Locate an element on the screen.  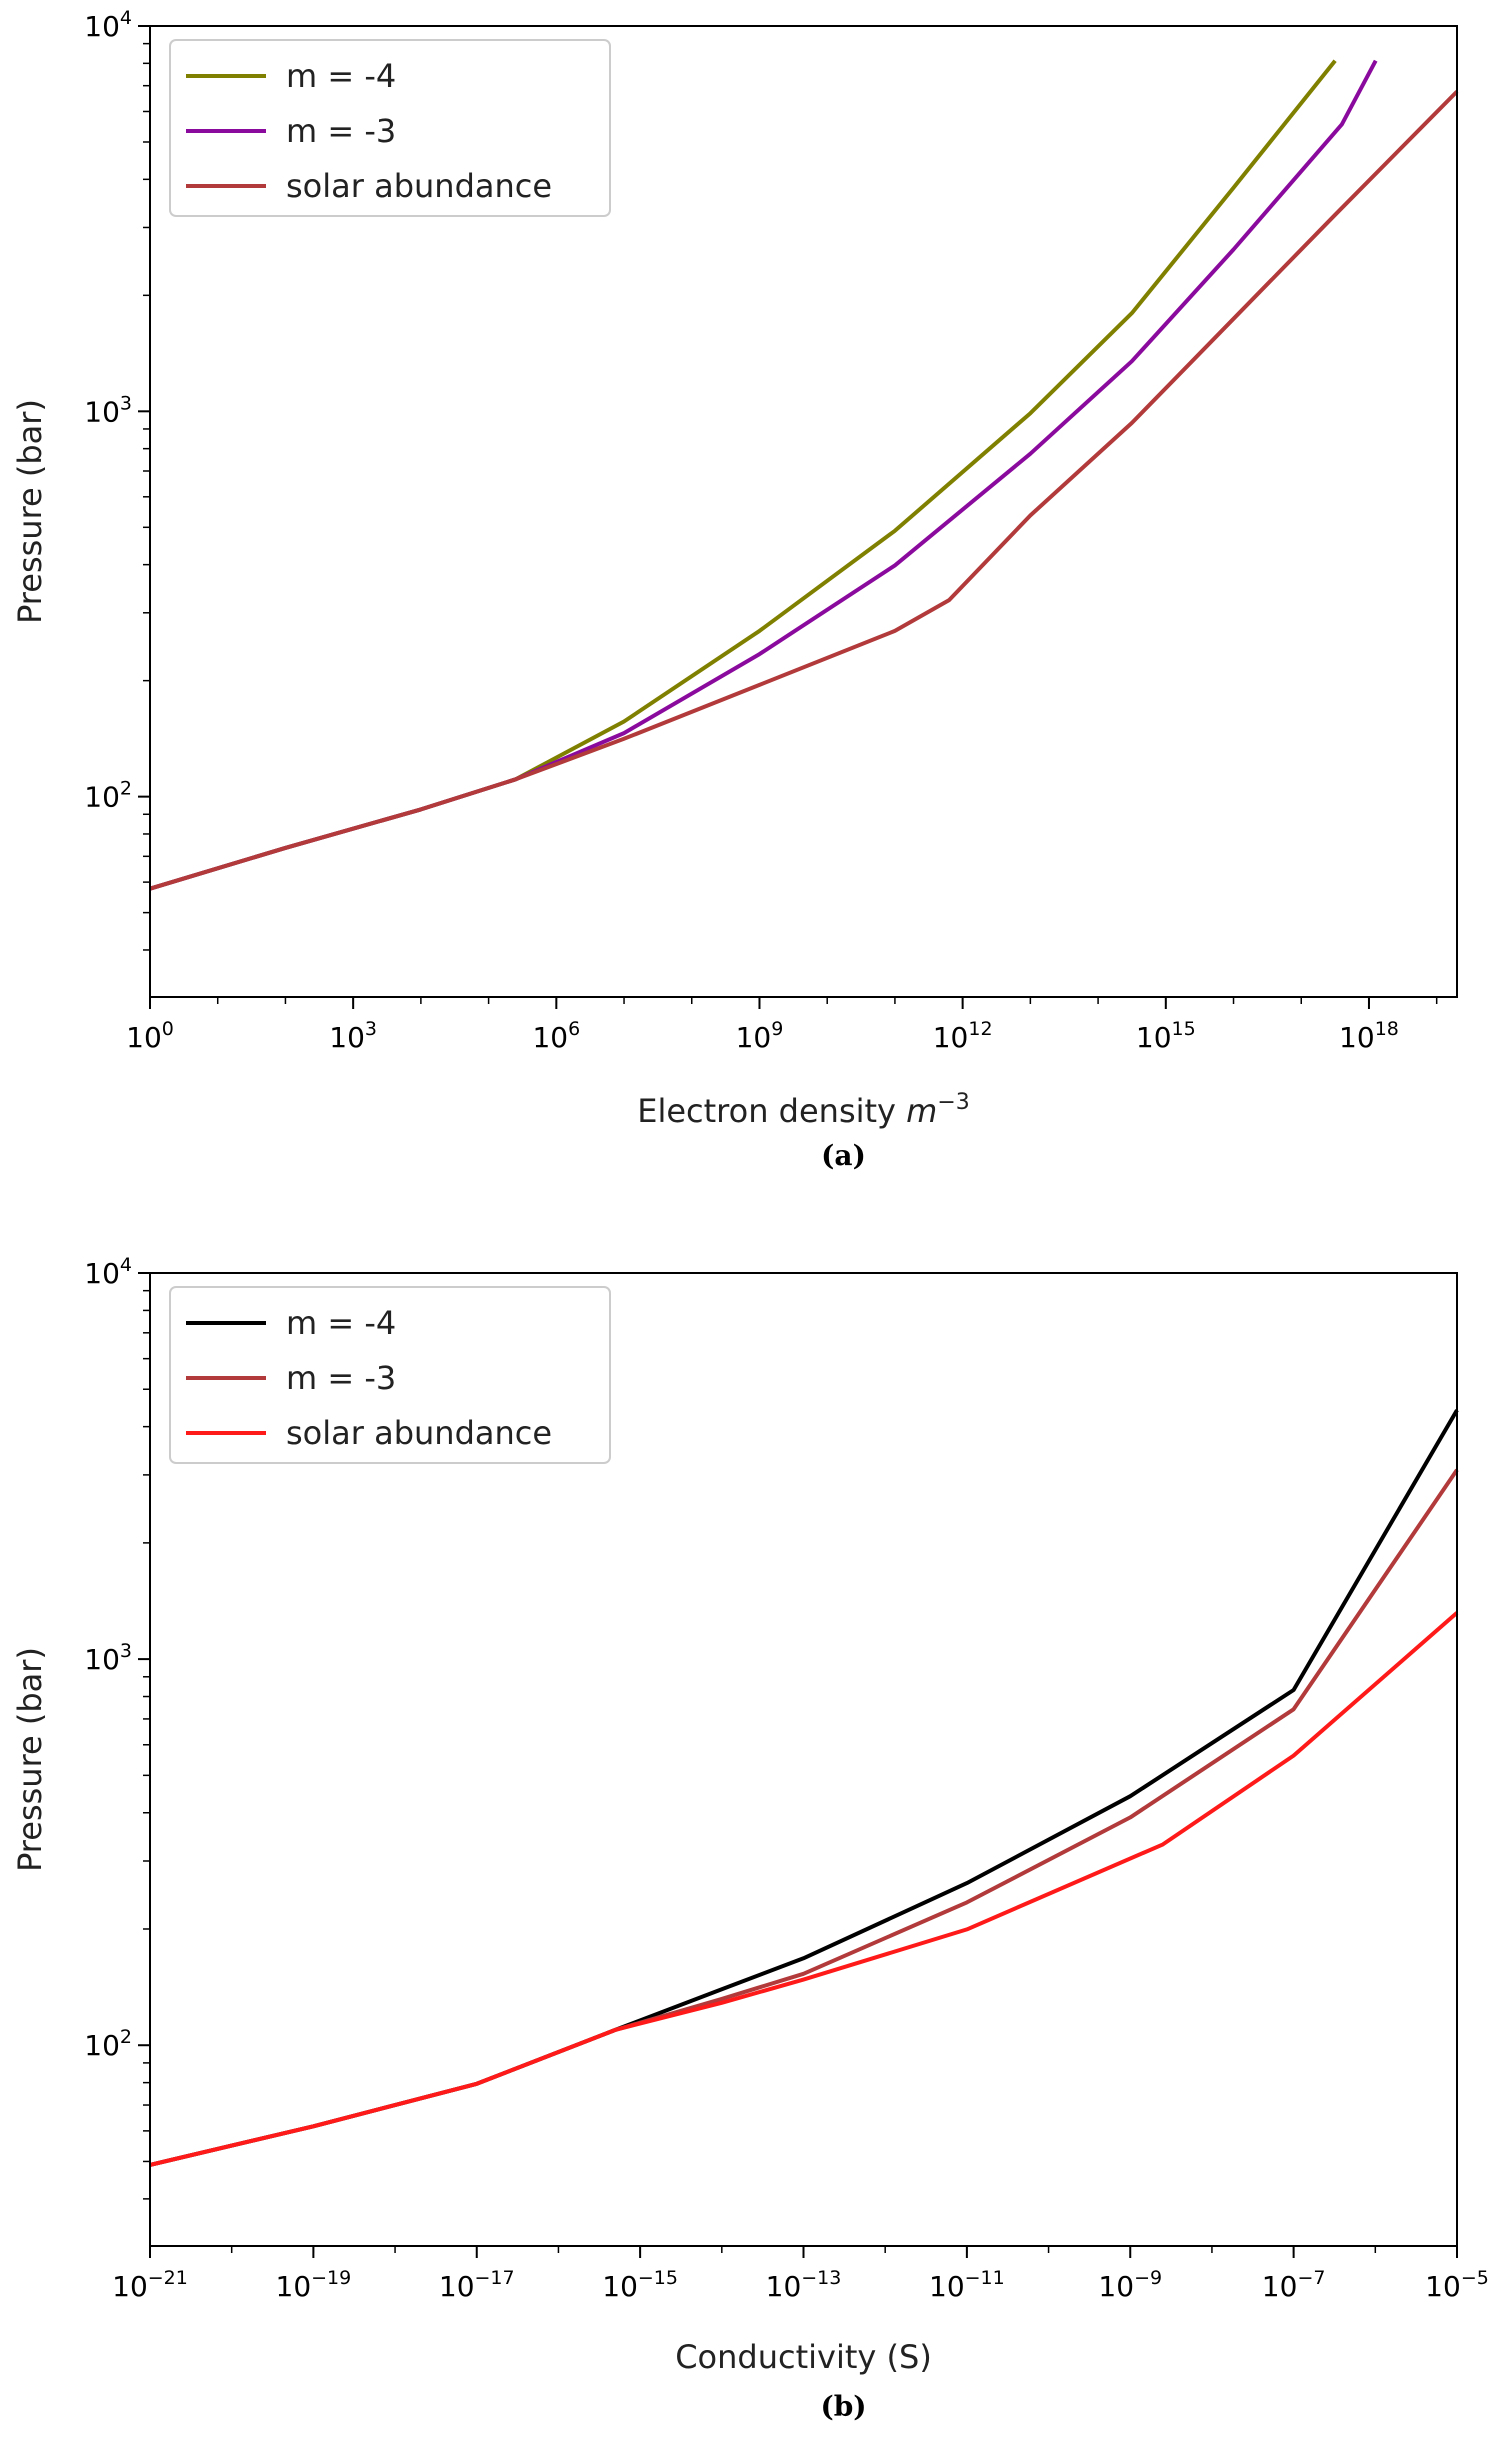
x-tick-label: 10¹⁸ is located at coordinates (1369, 1036).